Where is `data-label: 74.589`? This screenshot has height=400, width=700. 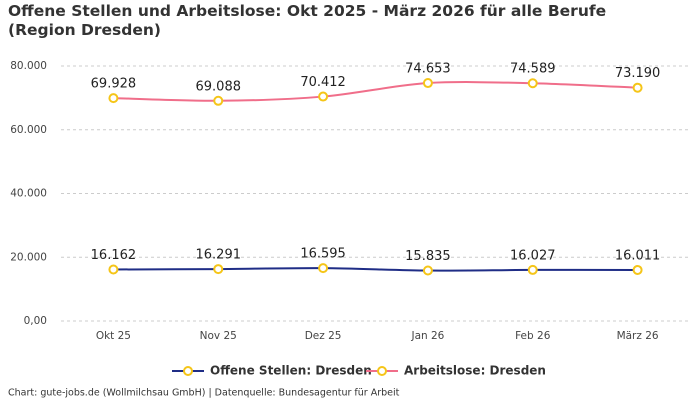
data-label: 74.589 is located at coordinates (533, 69).